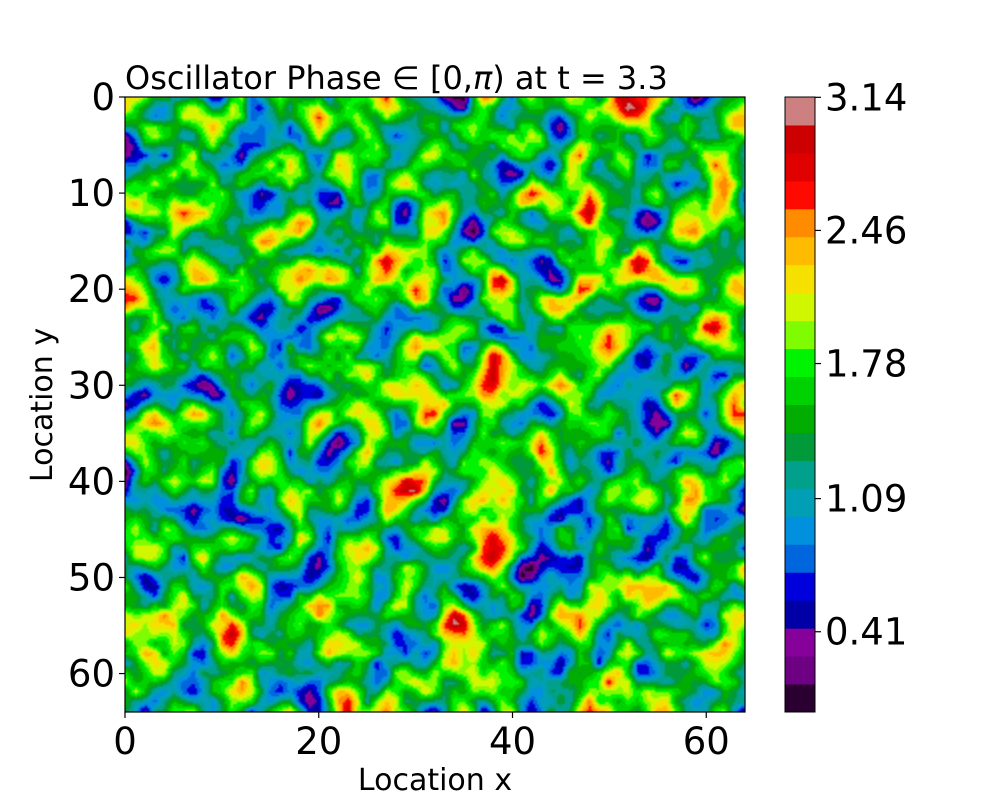  What do you see at coordinates (125, 741) in the screenshot?
I see `x-tick-label: 0` at bounding box center [125, 741].